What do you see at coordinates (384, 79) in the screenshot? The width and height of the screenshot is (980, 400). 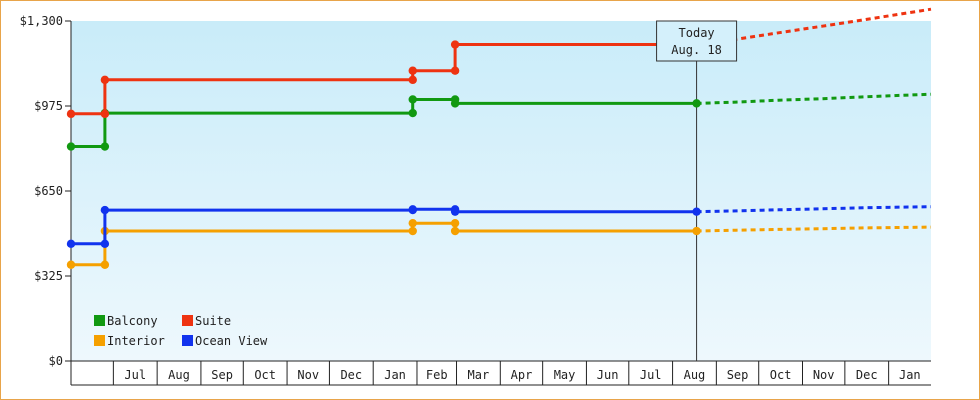 I see `series-line-suite` at bounding box center [384, 79].